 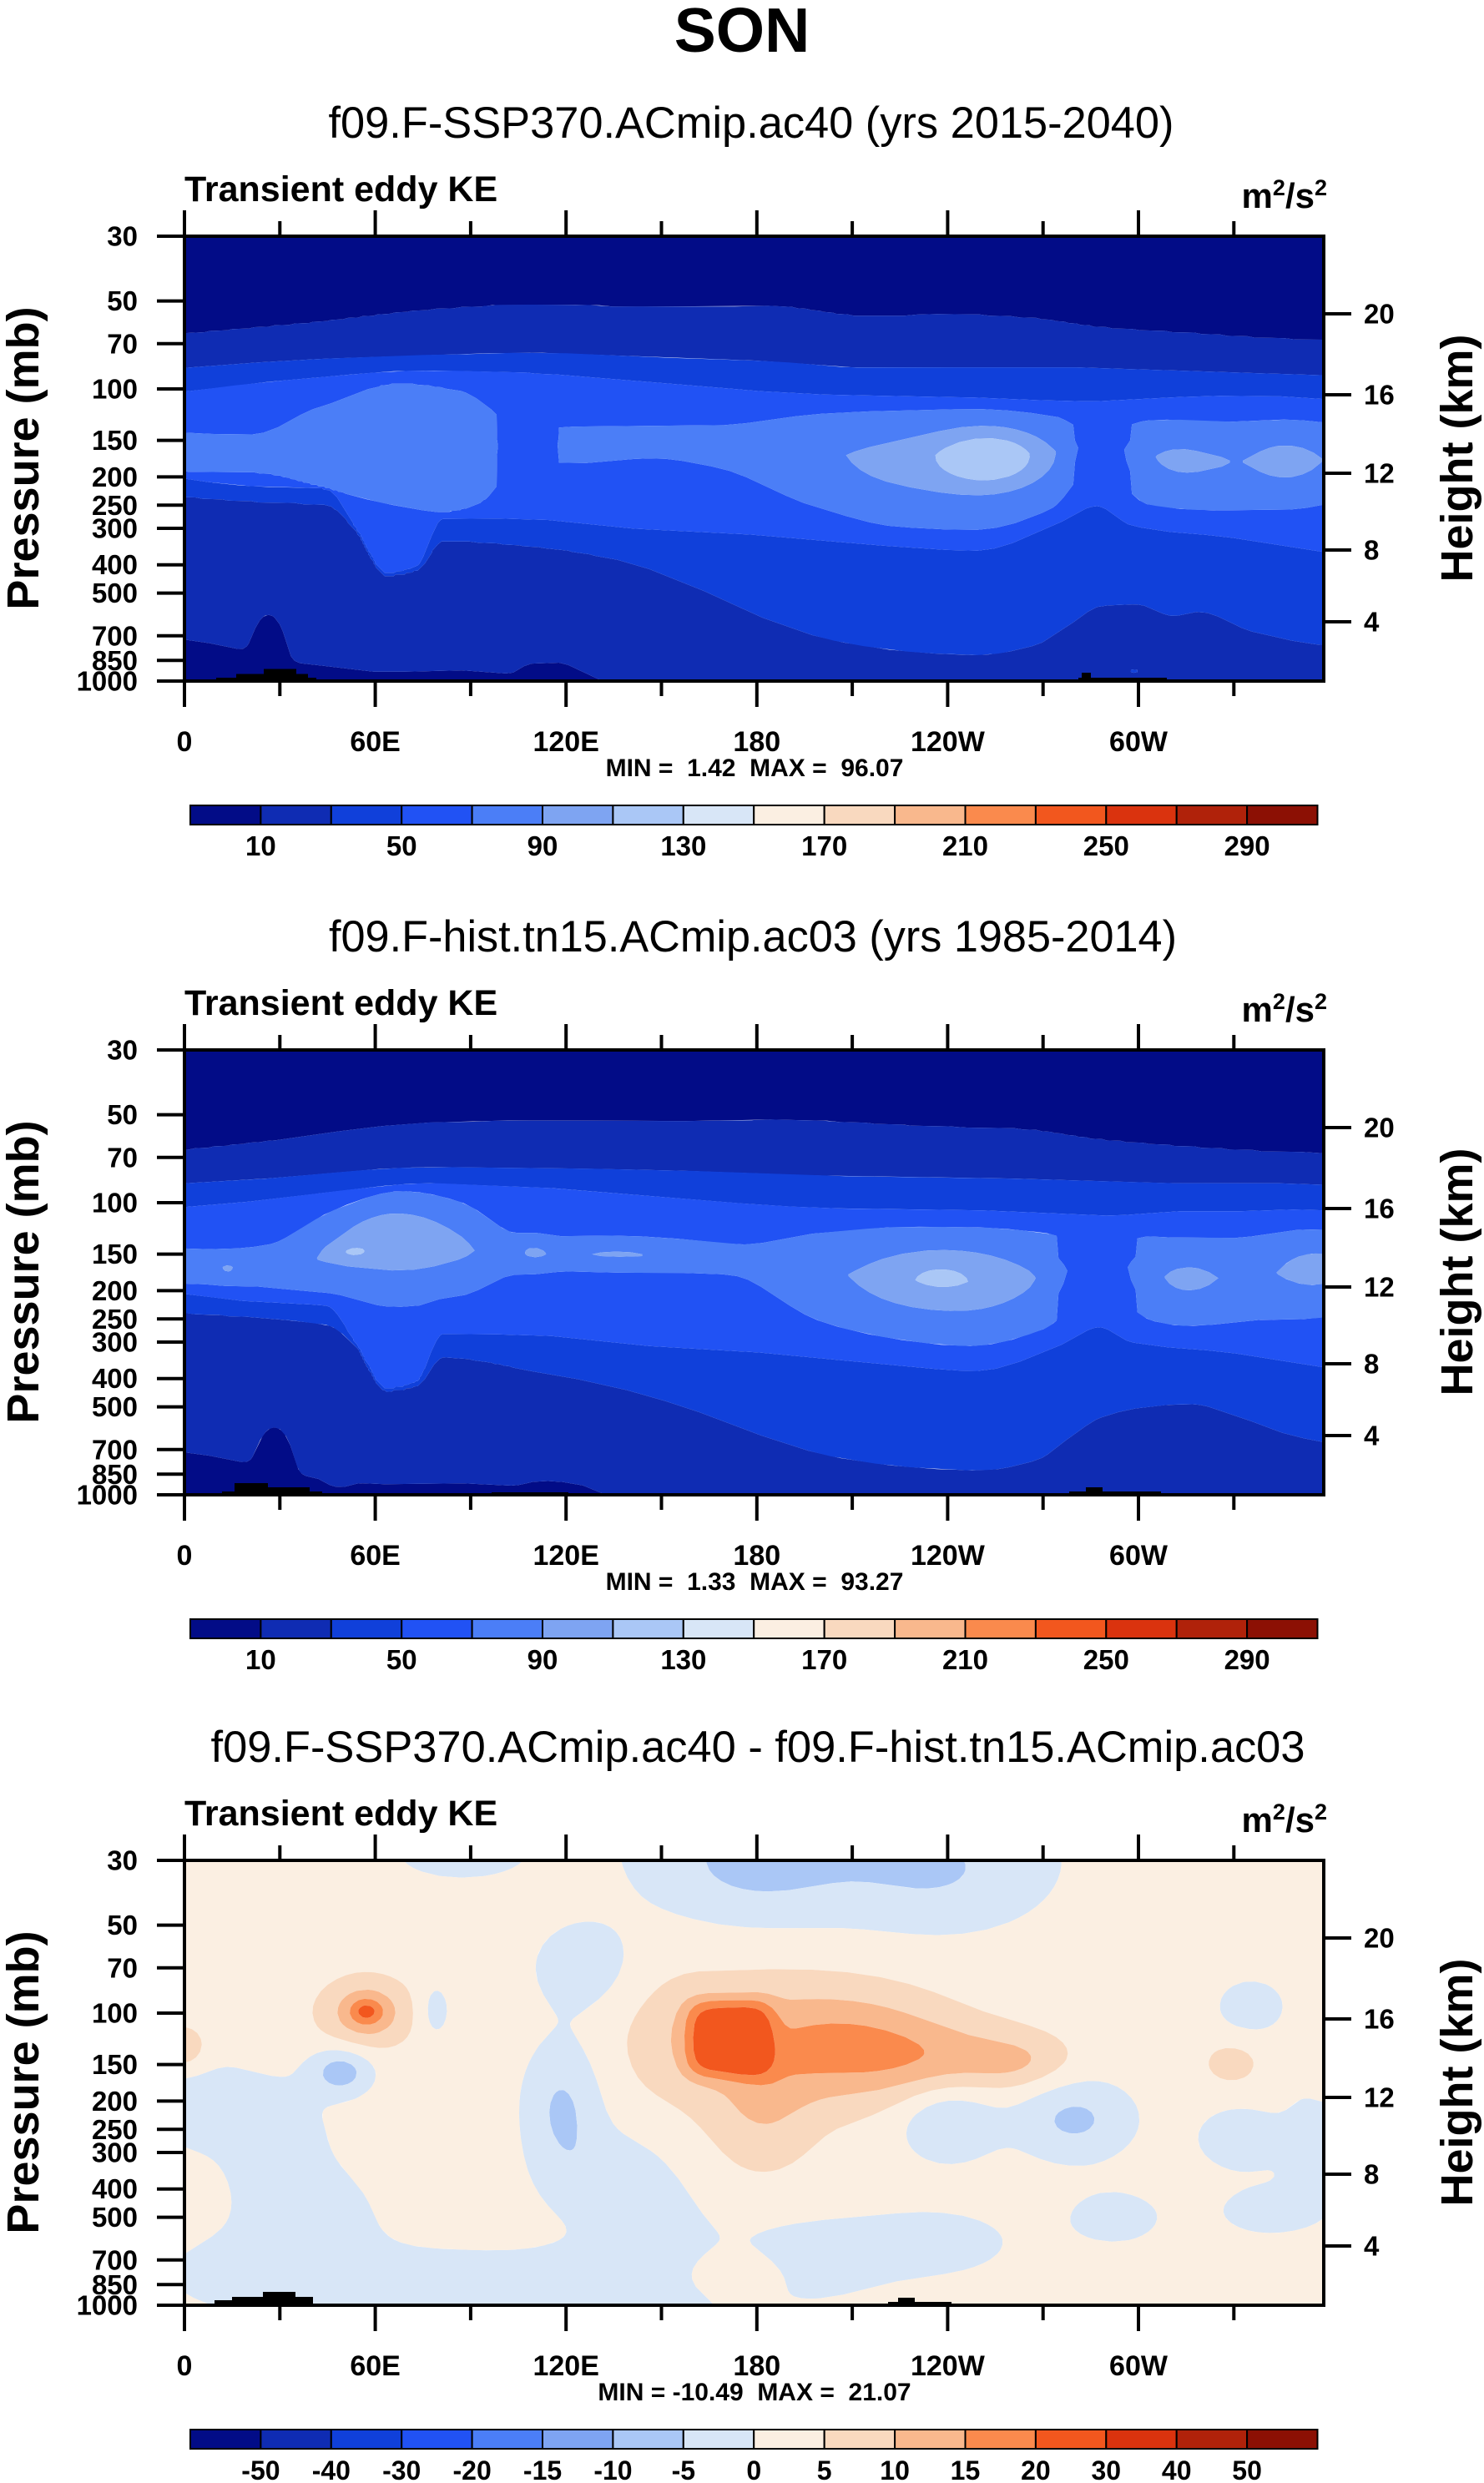 I want to click on svg-text: MIN = 1.42 MAX = 96.07, so click(x=755, y=768).